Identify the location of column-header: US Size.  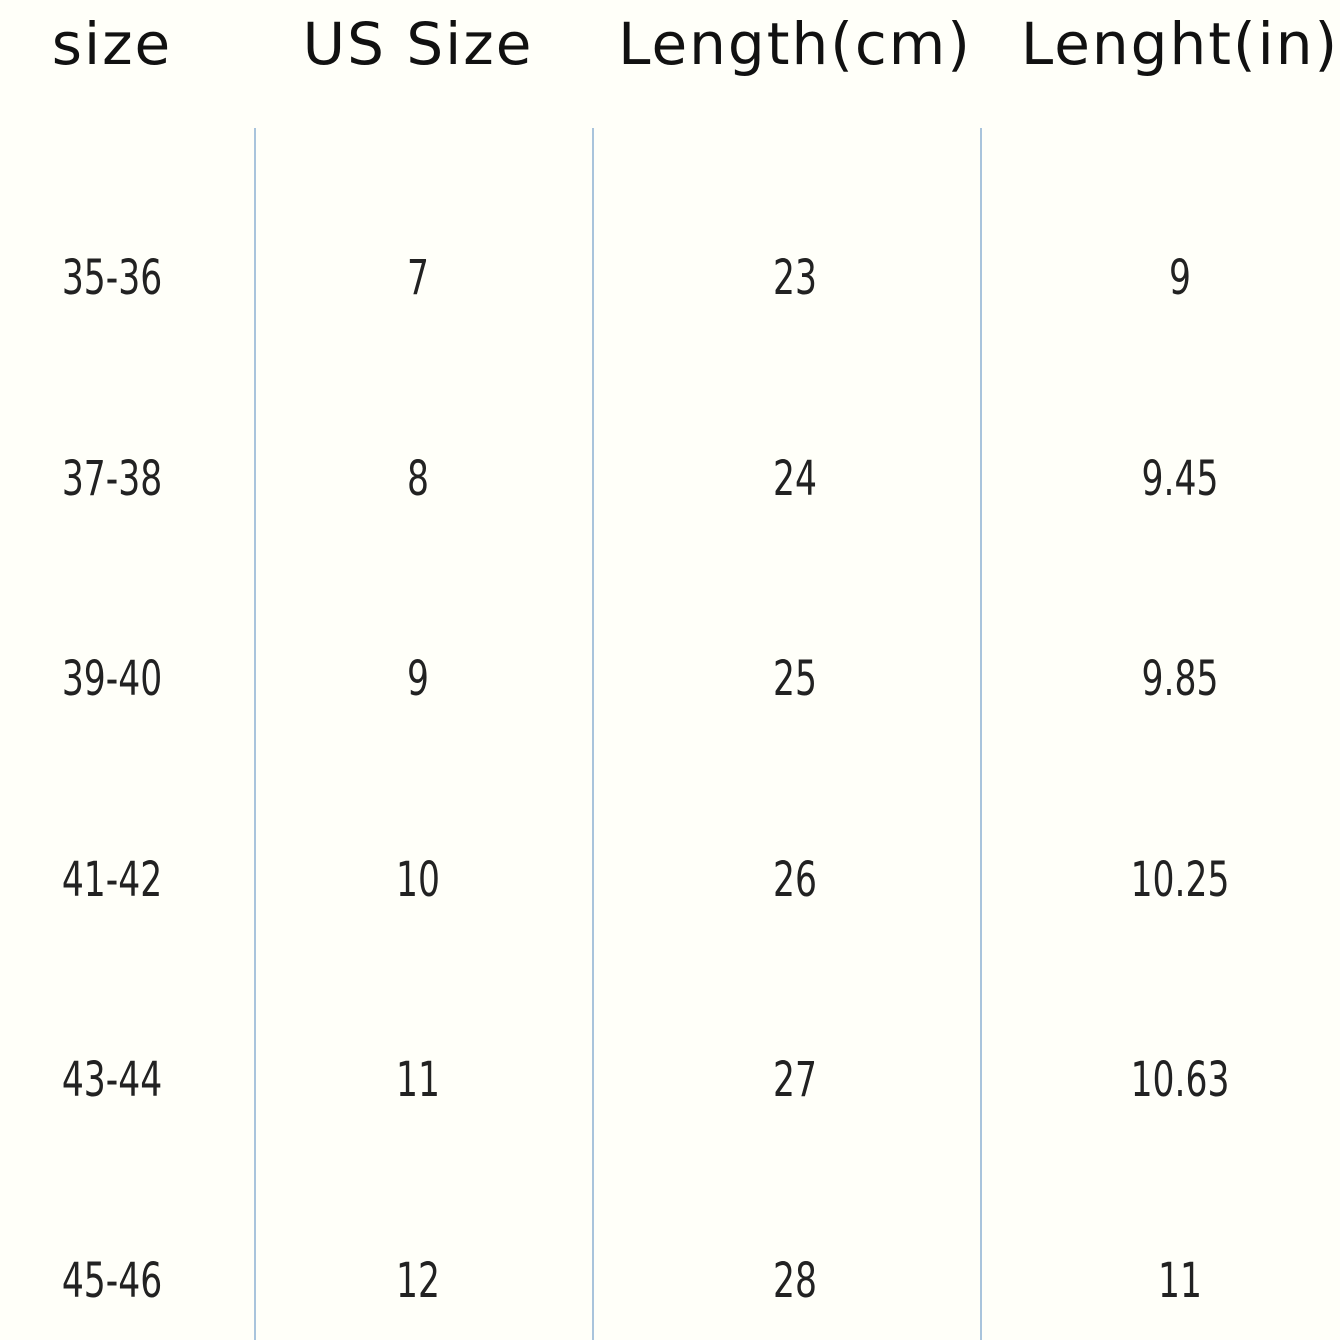
(418, 44).